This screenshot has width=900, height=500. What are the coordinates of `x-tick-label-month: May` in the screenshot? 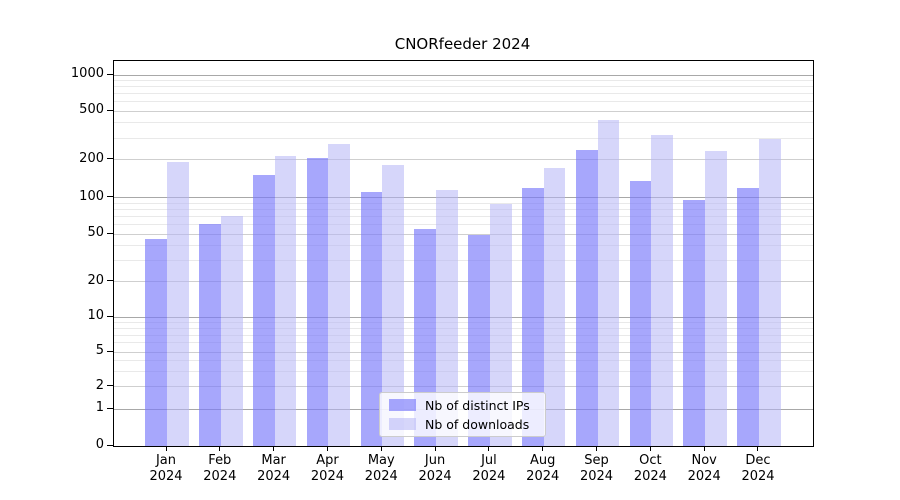 It's located at (381, 460).